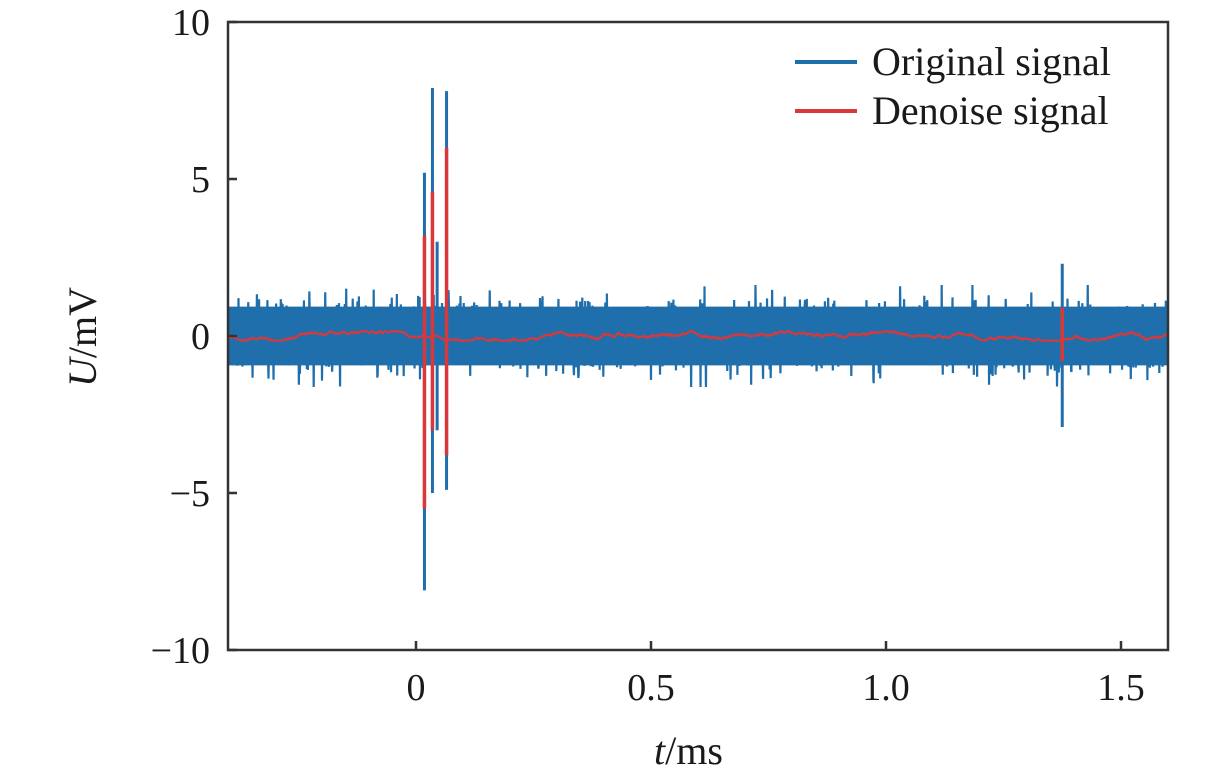 The image size is (1228, 778). What do you see at coordinates (694, 750) in the screenshot?
I see `x-axis-label-unit: /ms` at bounding box center [694, 750].